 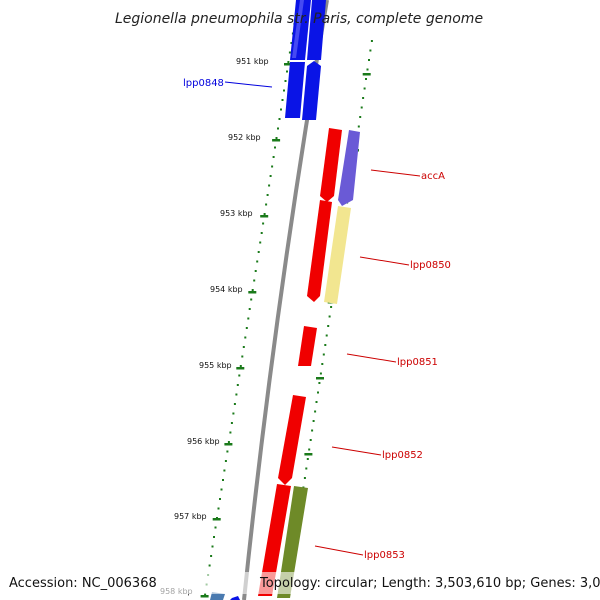 What do you see at coordinates (295, 90) in the screenshot?
I see `gene-blue-lower-left` at bounding box center [295, 90].